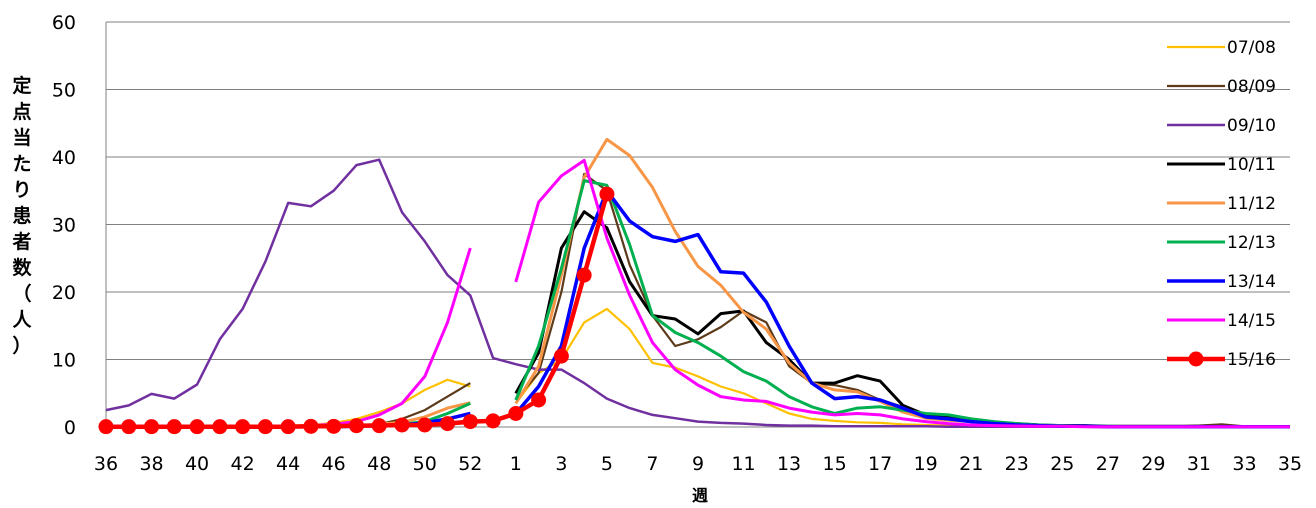 The image size is (1316, 508). What do you see at coordinates (1017, 464) in the screenshot?
I see `x-tick-label: 23` at bounding box center [1017, 464].